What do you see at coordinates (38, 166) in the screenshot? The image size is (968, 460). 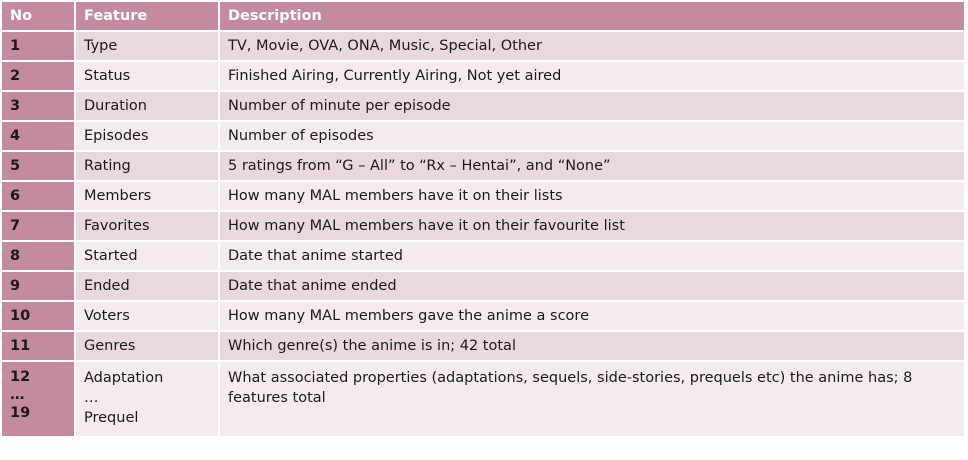 I see `row-number: 5` at bounding box center [38, 166].